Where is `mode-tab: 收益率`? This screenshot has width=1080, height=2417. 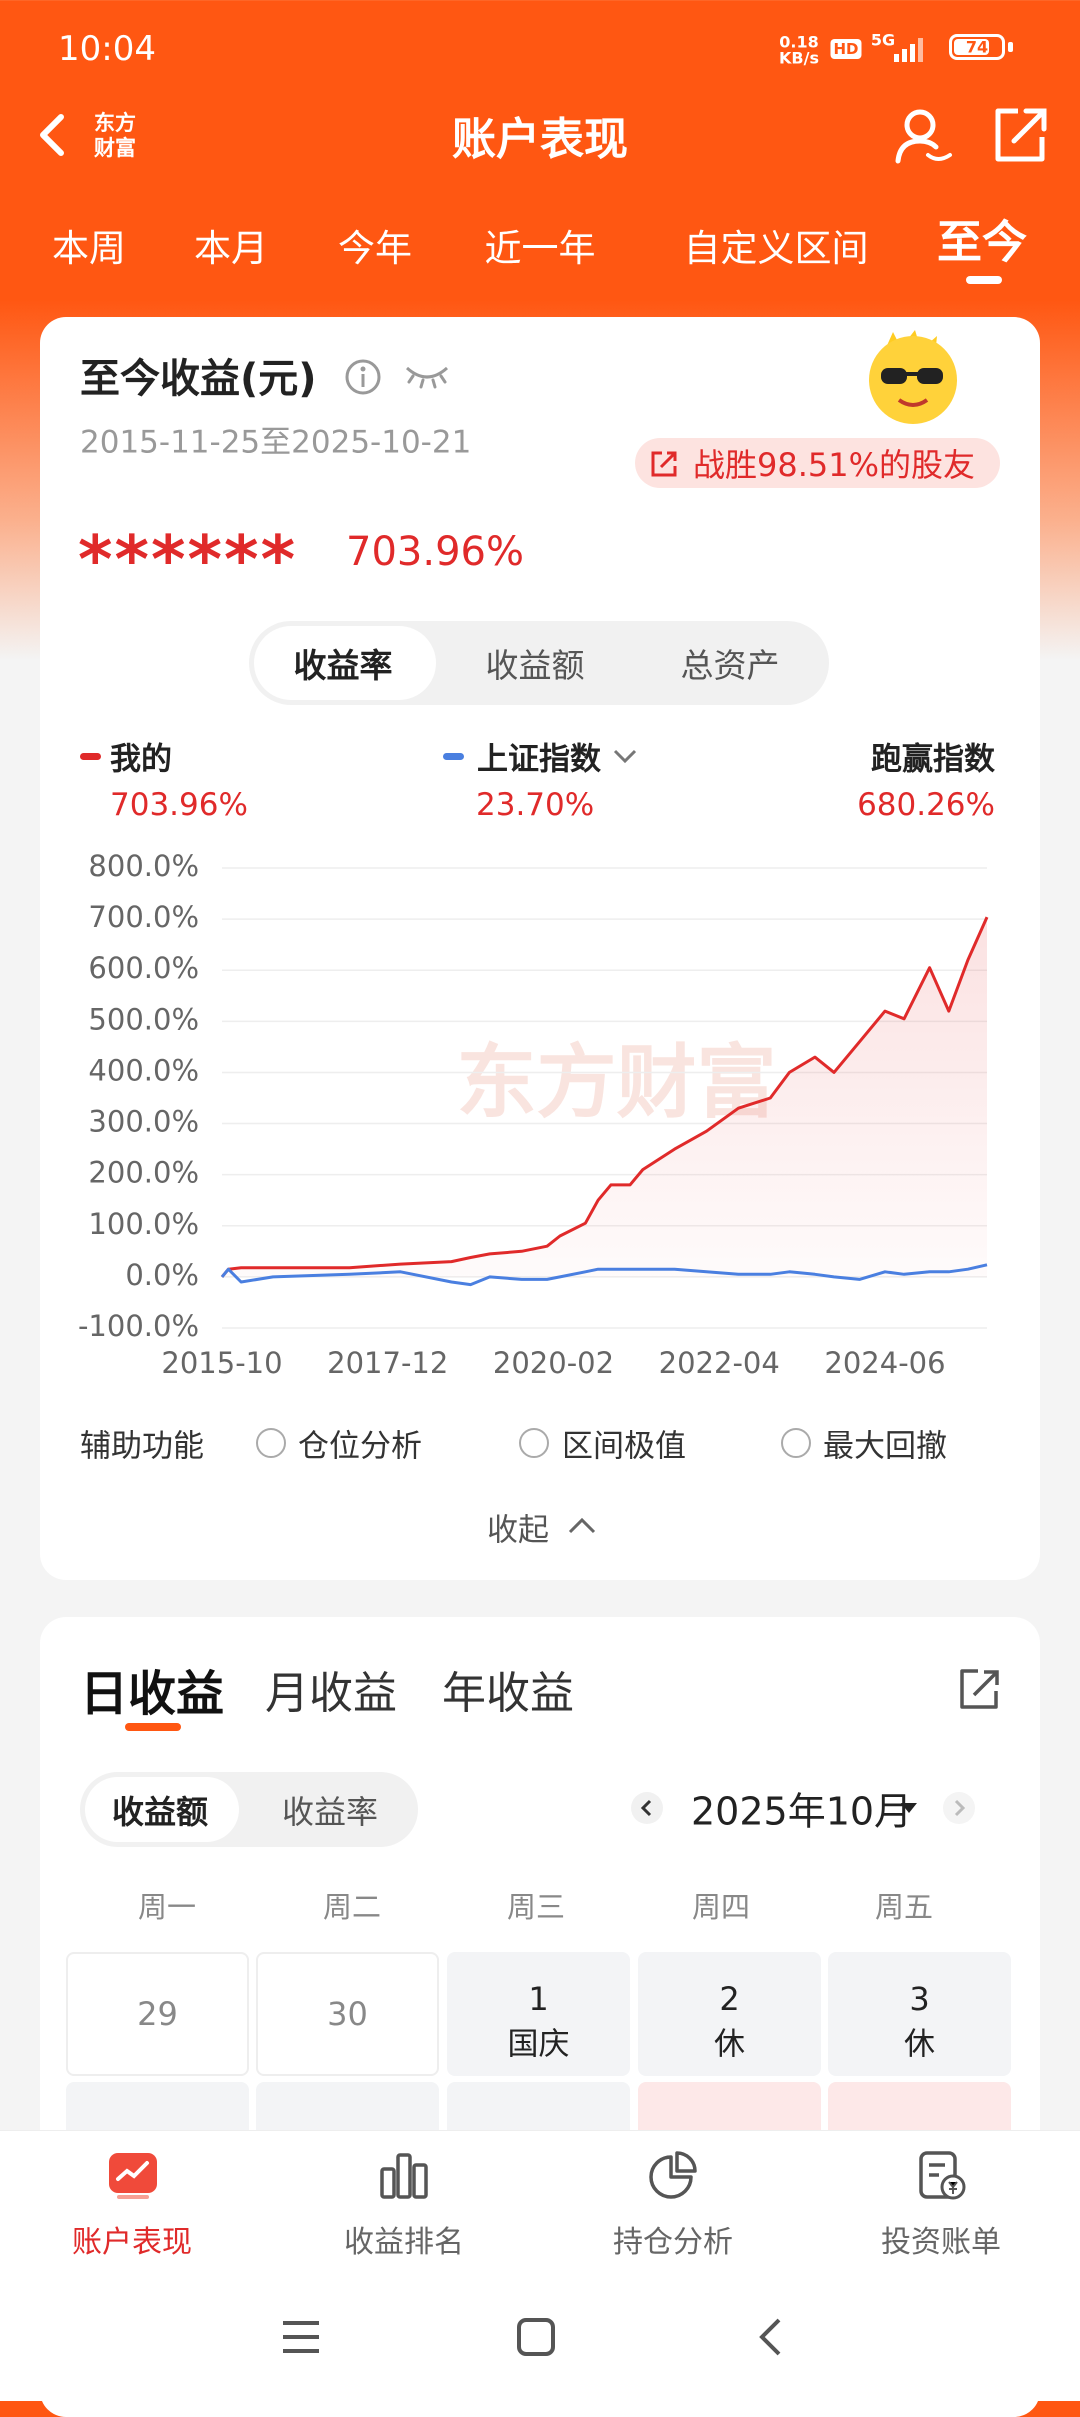
mode-tab: 收益率 is located at coordinates (343, 665).